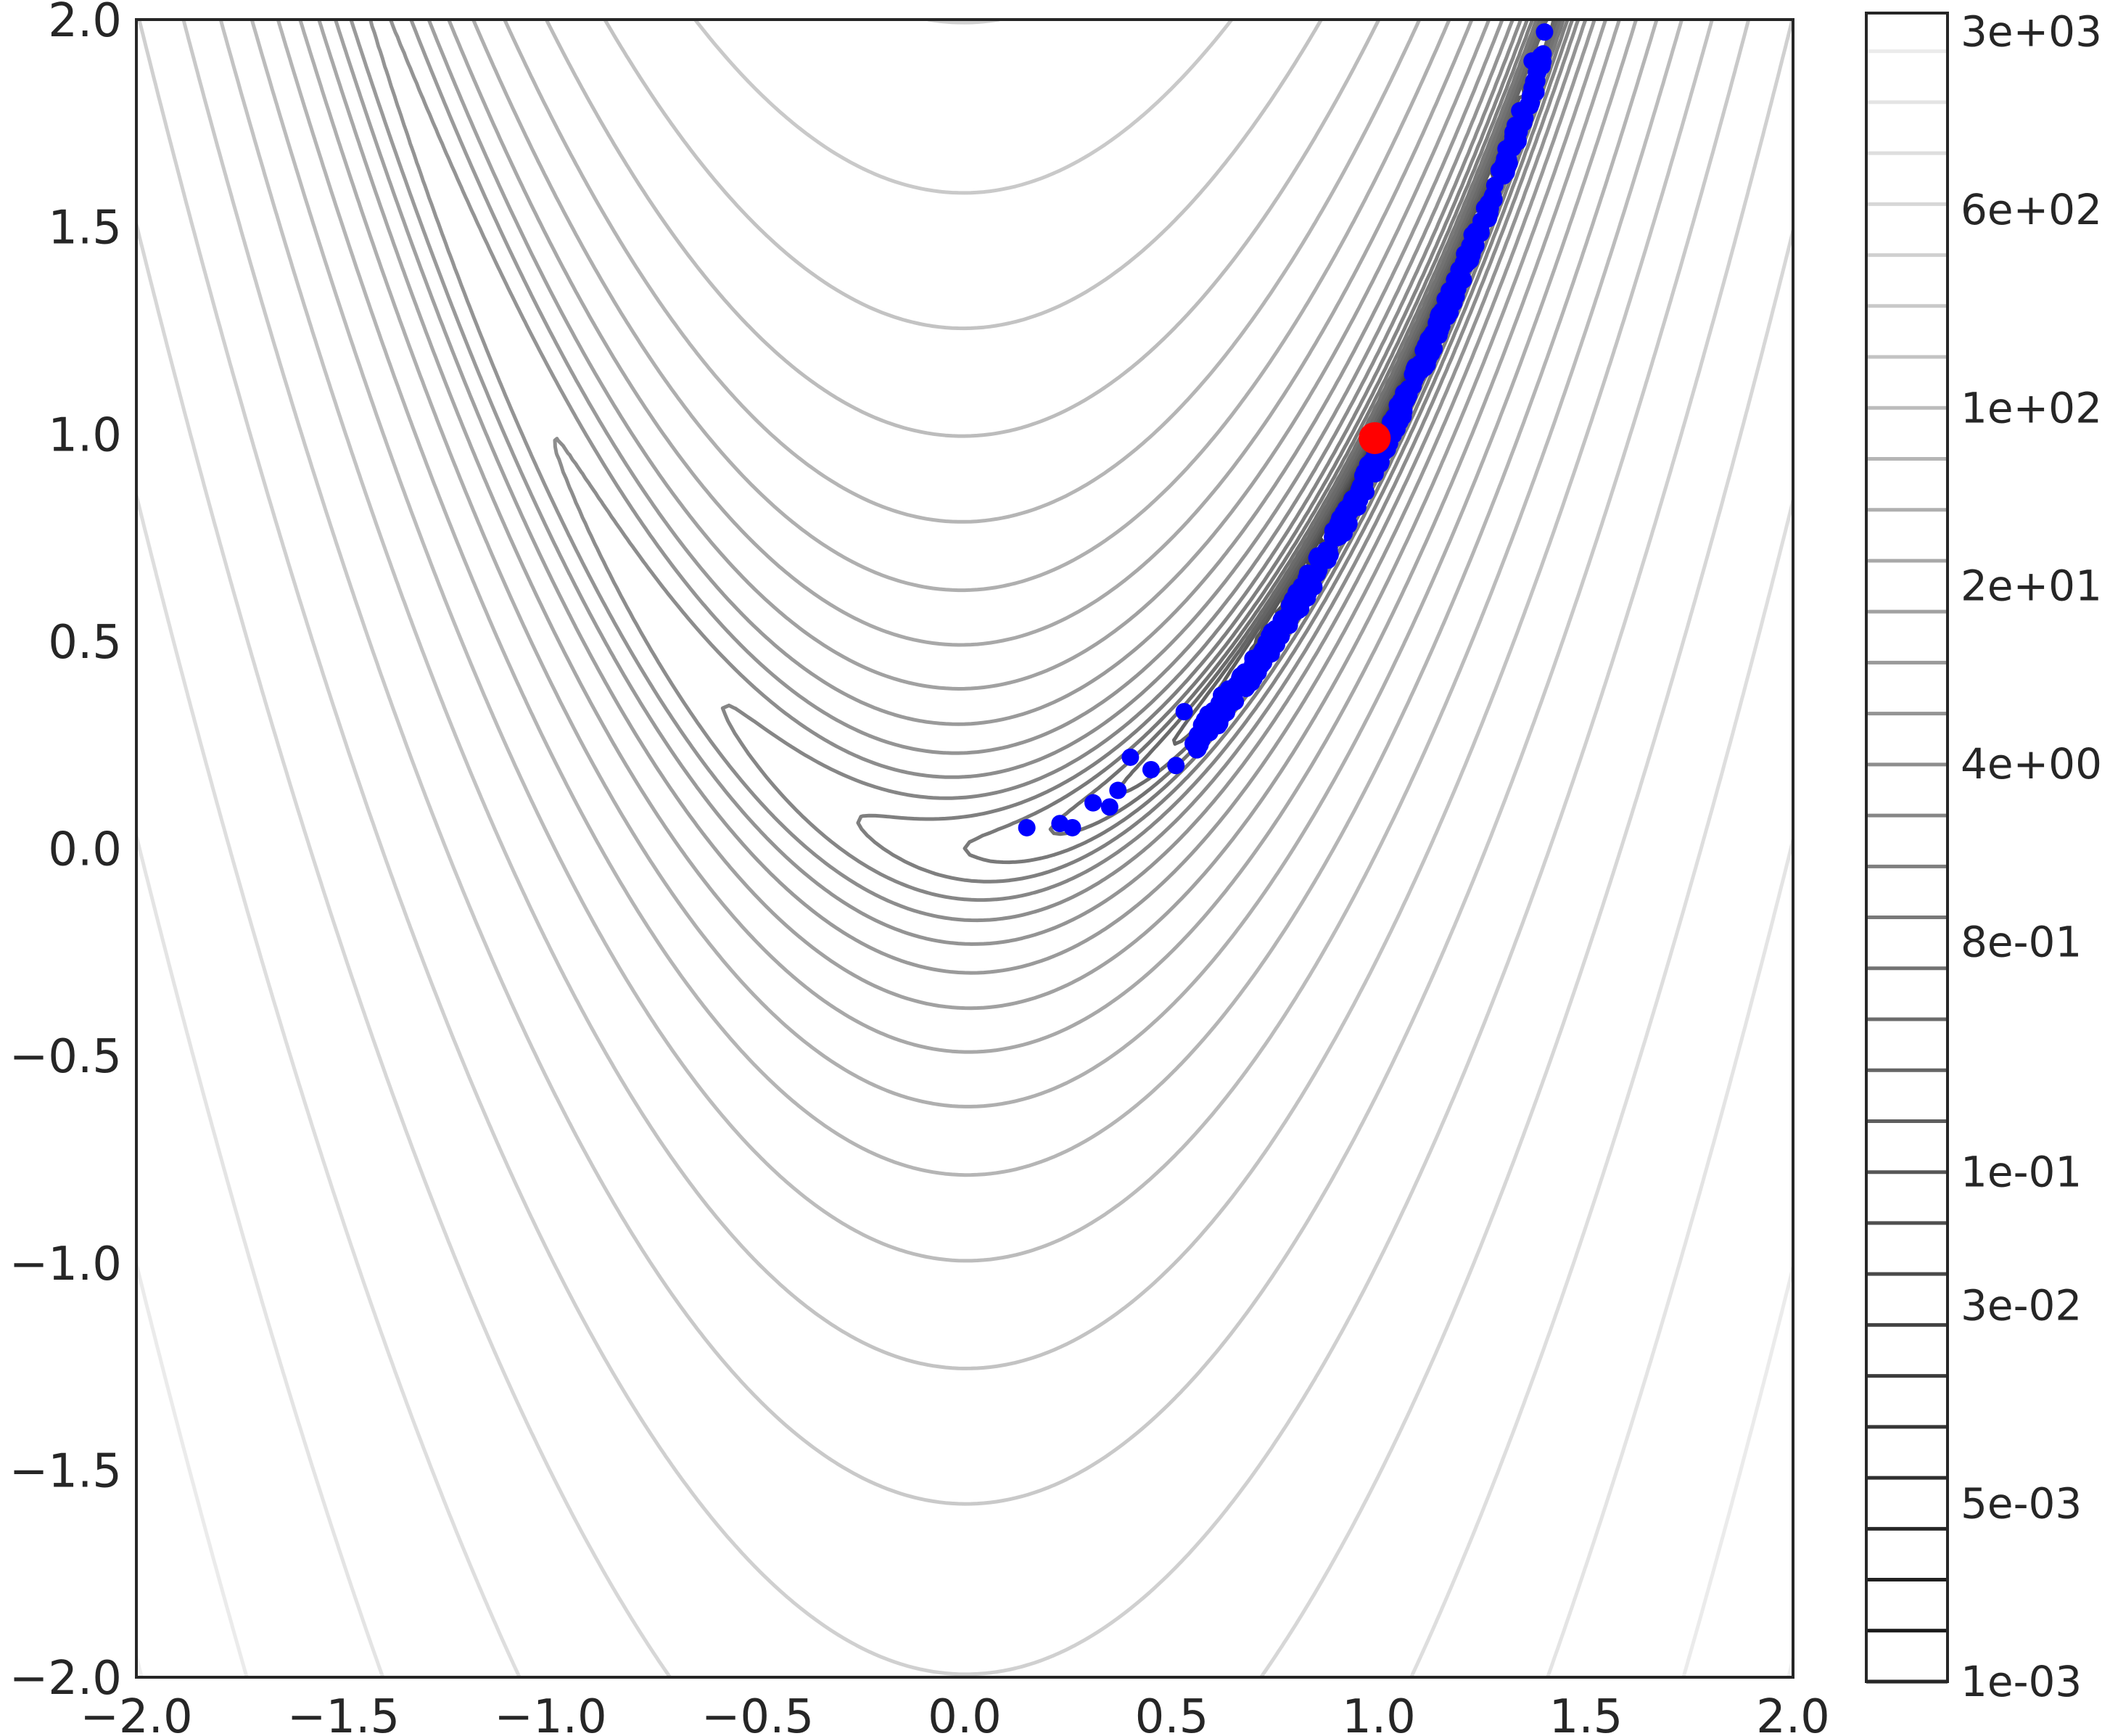 The width and height of the screenshot is (2110, 1736). I want to click on colorbar-frame, so click(1907, 847).